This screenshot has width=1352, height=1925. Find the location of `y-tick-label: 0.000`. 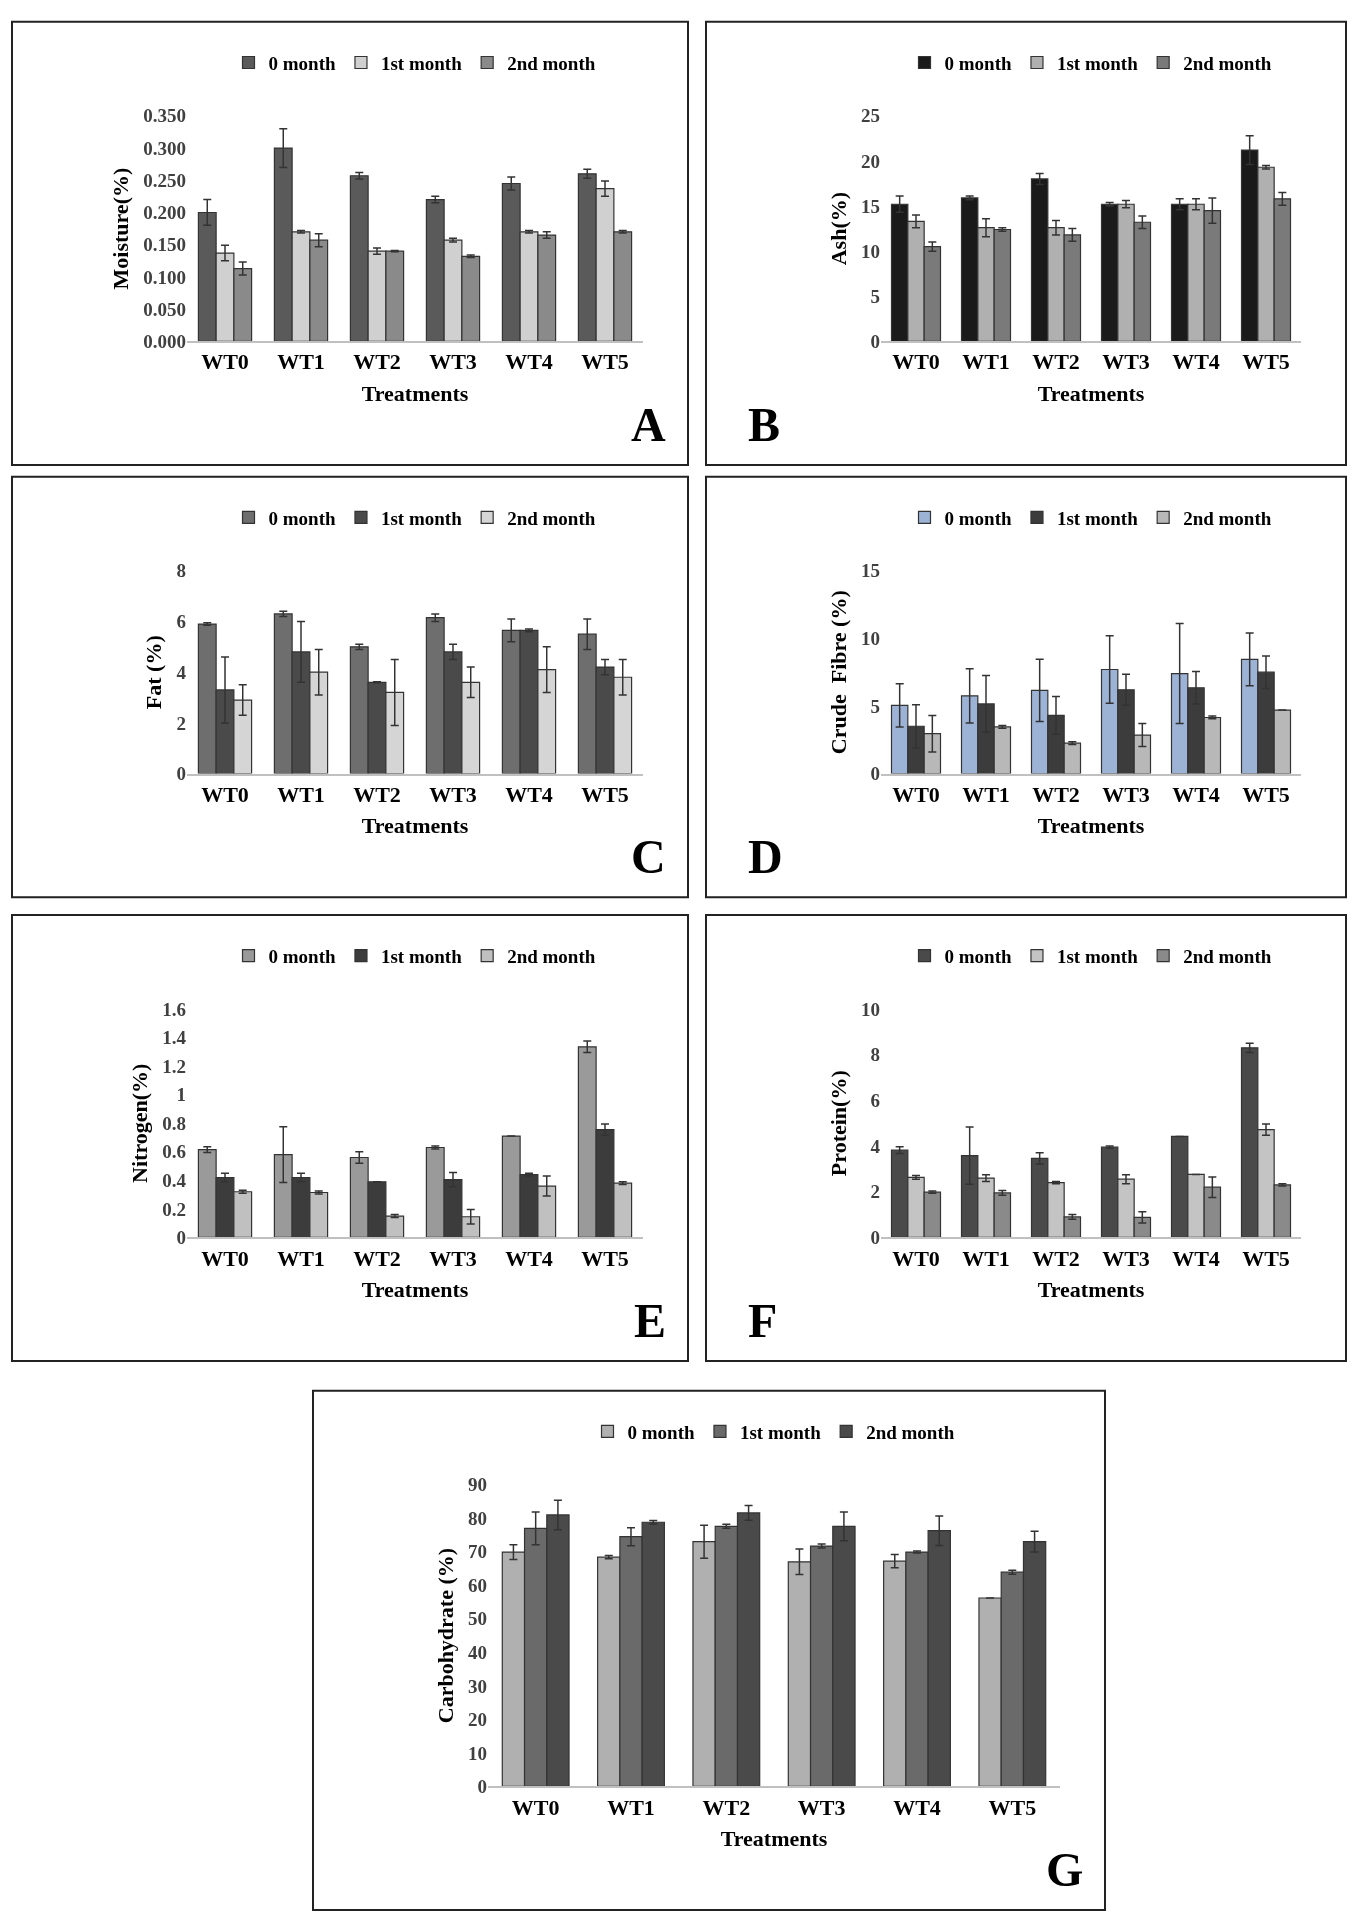

y-tick-label: 0.000 is located at coordinates (164, 341).